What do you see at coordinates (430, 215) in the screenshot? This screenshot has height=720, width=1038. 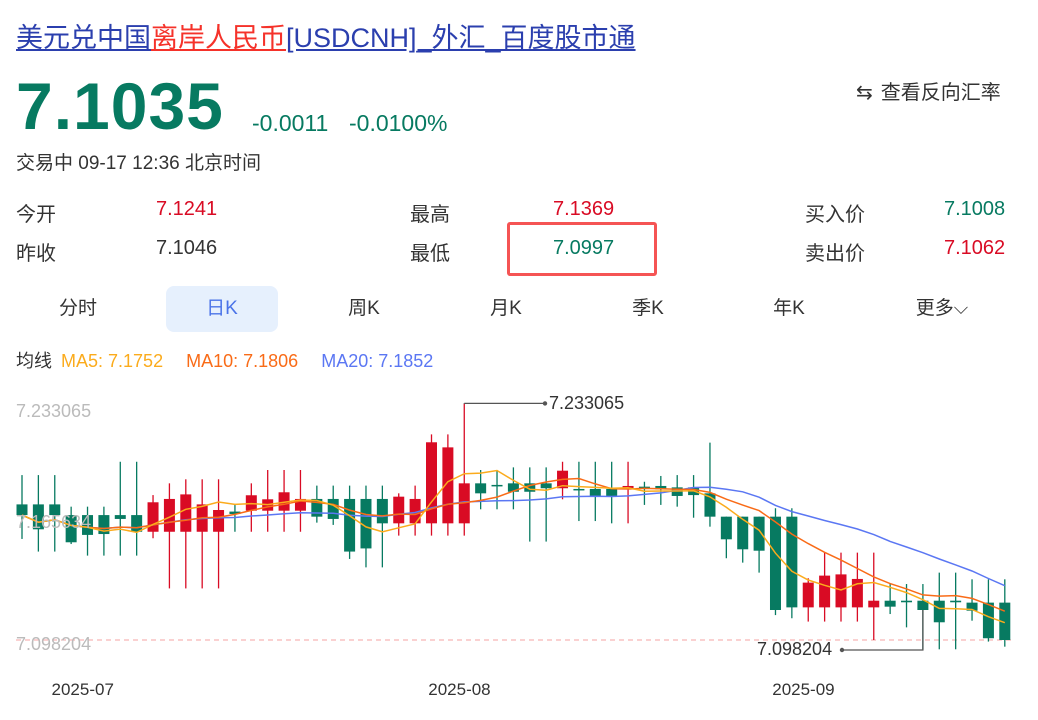 I see `high-label: 最高` at bounding box center [430, 215].